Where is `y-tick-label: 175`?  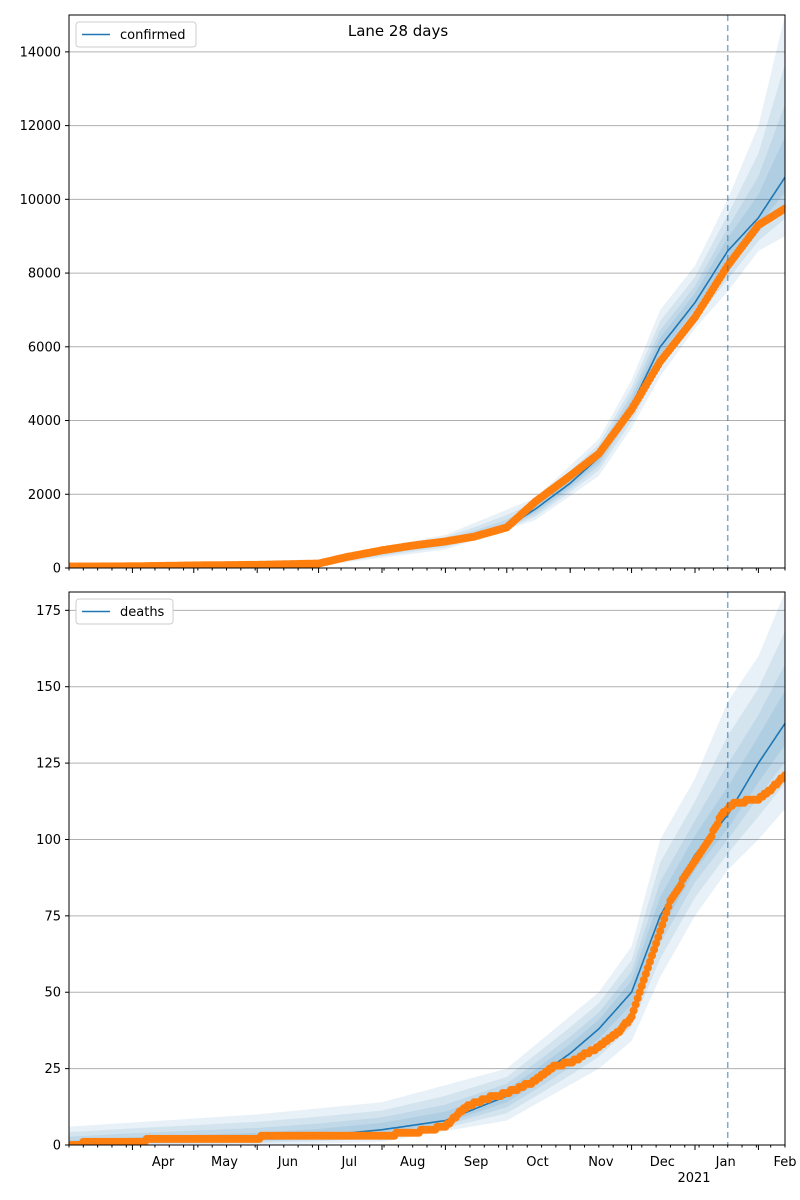
y-tick-label: 175 is located at coordinates (48, 611).